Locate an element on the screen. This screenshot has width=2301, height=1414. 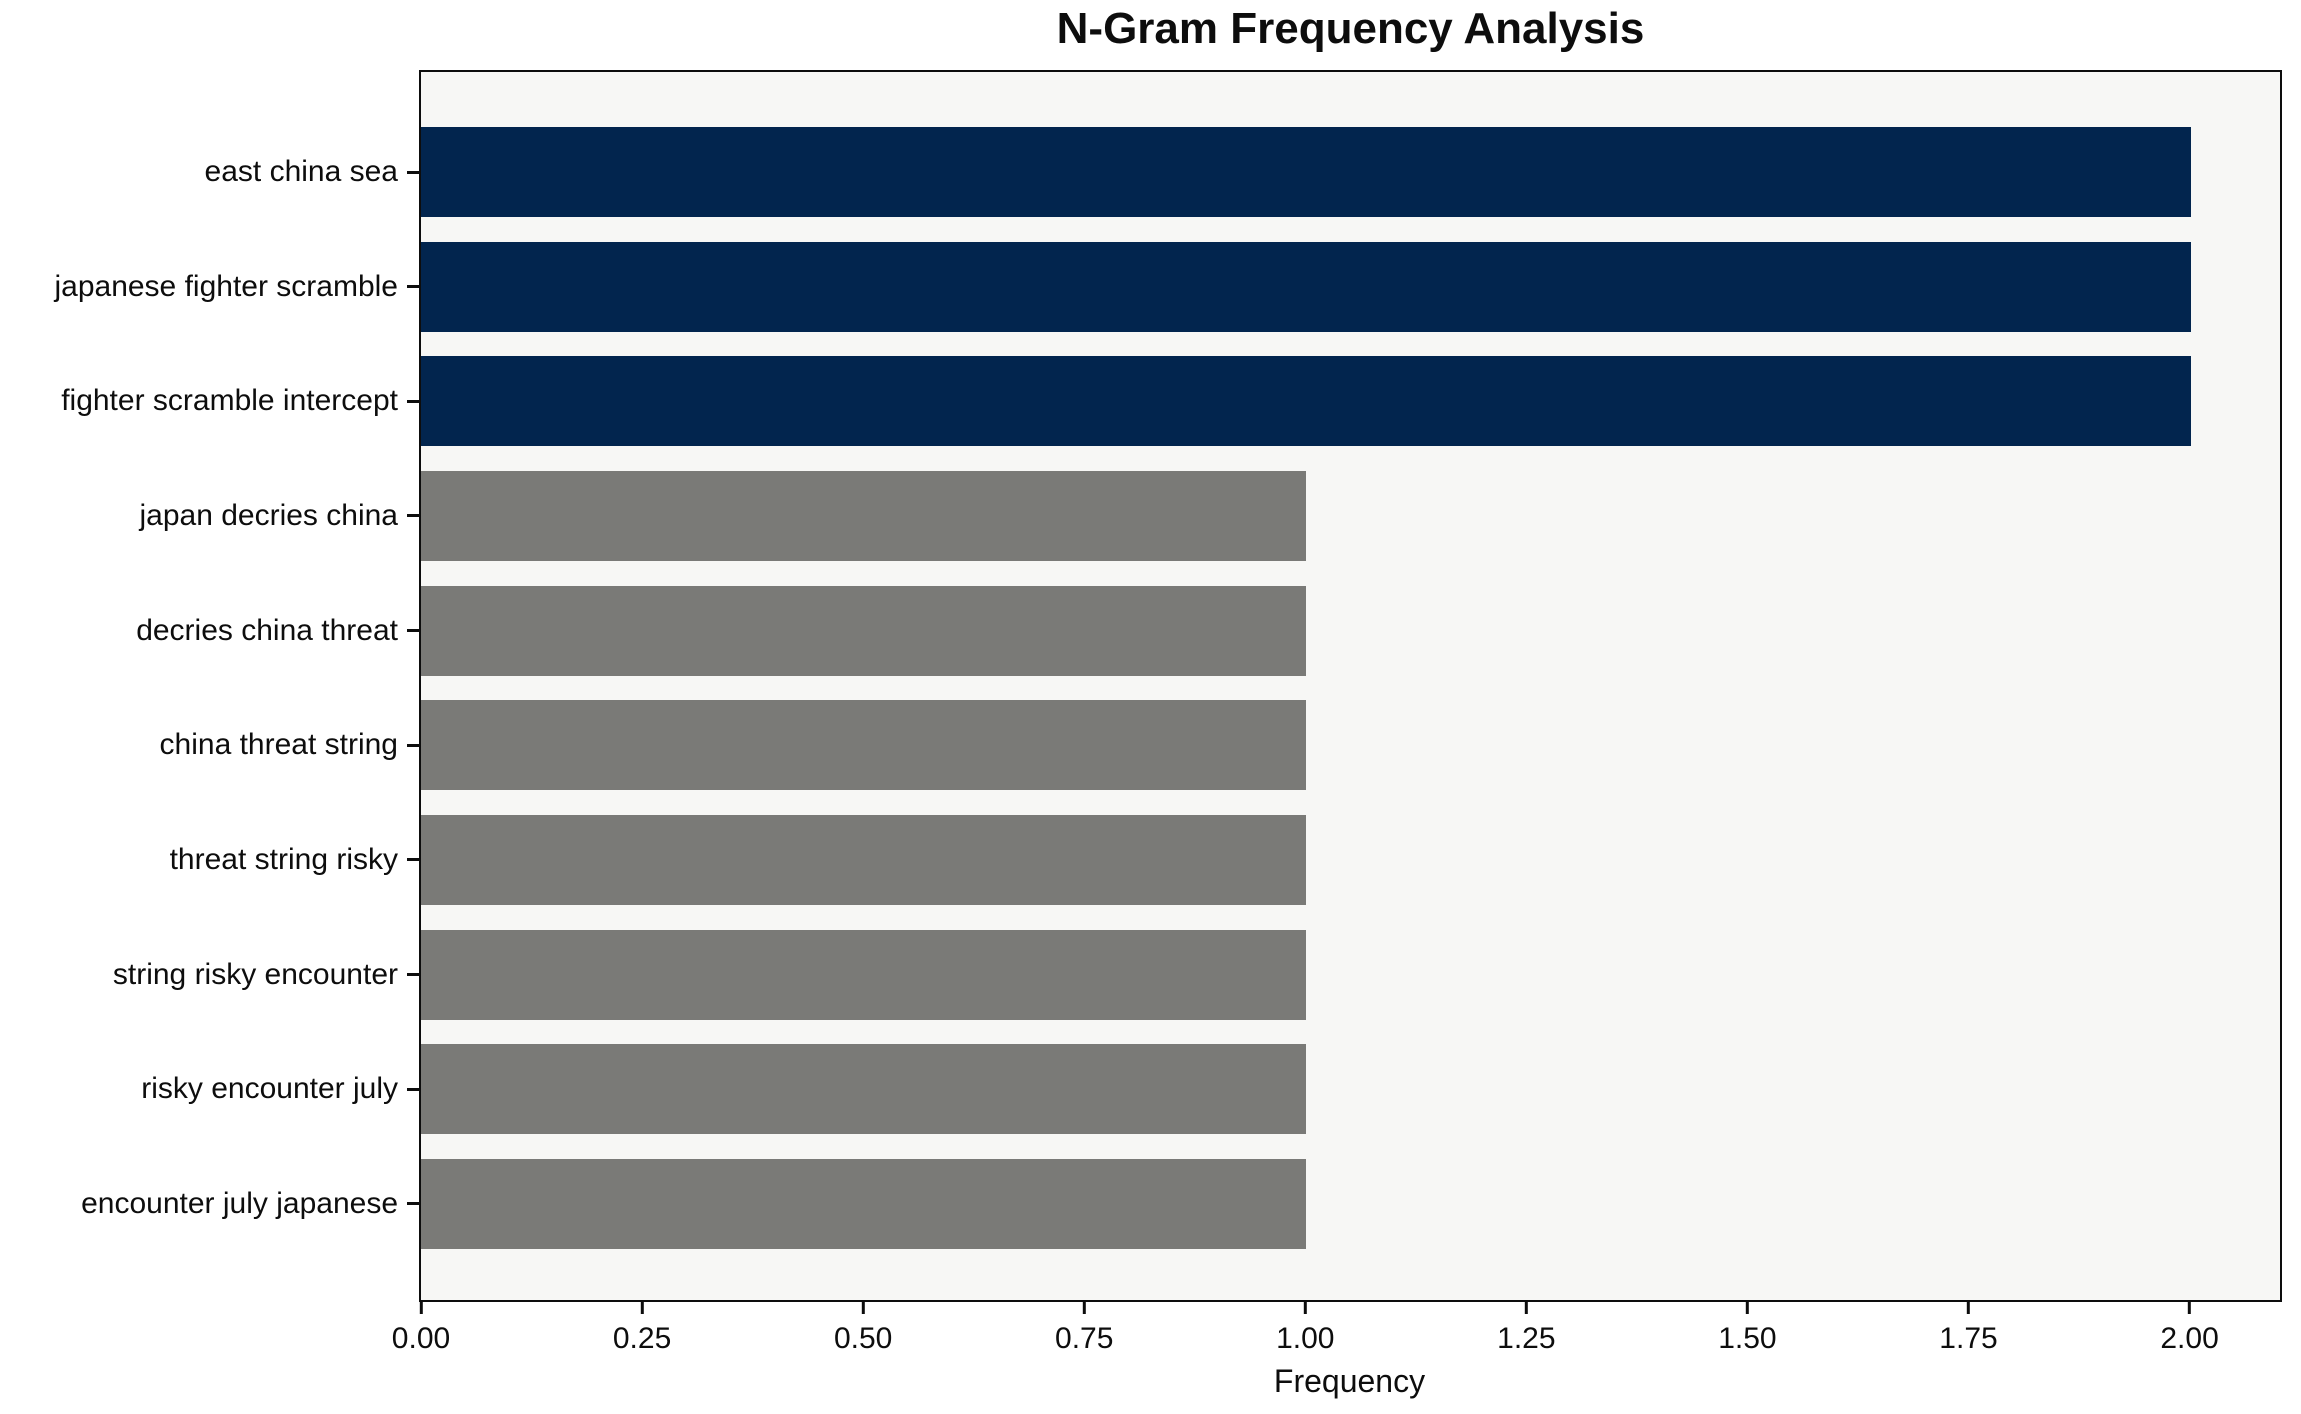
y-label-row: japan decries china is located at coordinates (209, 516).